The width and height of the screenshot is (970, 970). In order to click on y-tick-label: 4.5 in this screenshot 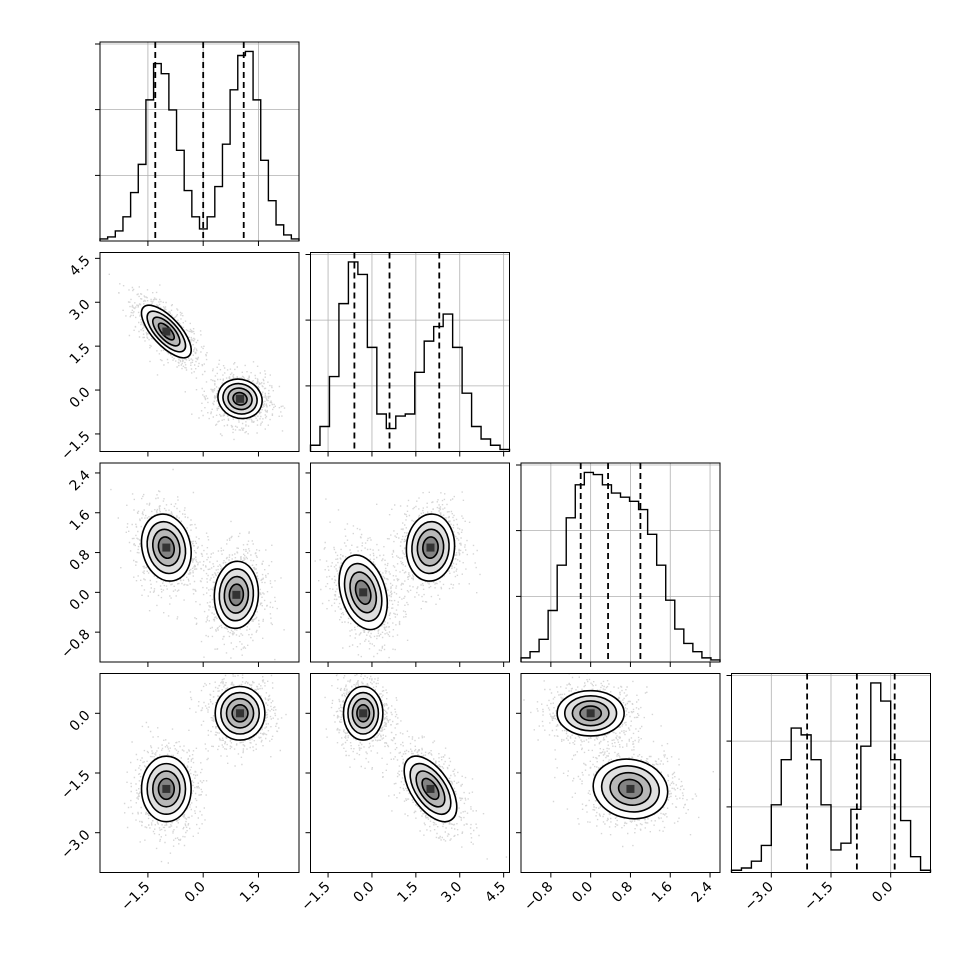, I will do `click(80, 266)`.